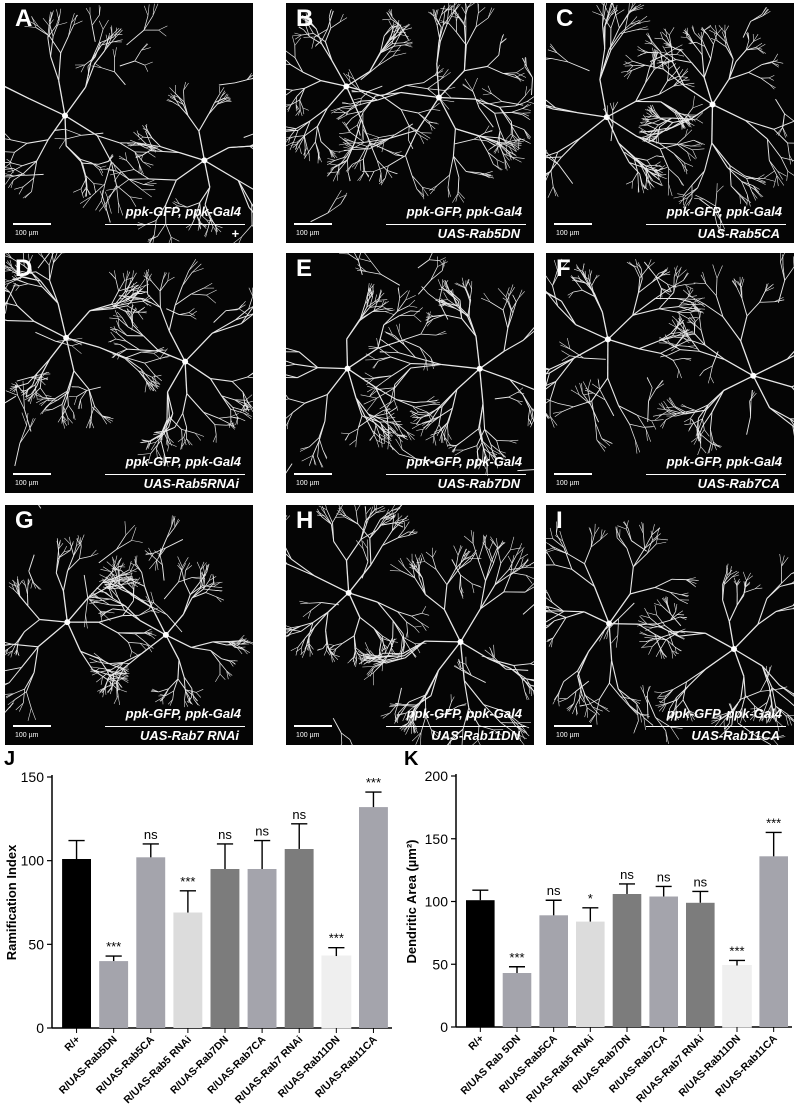 The width and height of the screenshot is (800, 1111). Describe the element at coordinates (189, 735) in the screenshot. I see `cross-label: UAS-Rab7 RNAi` at that location.